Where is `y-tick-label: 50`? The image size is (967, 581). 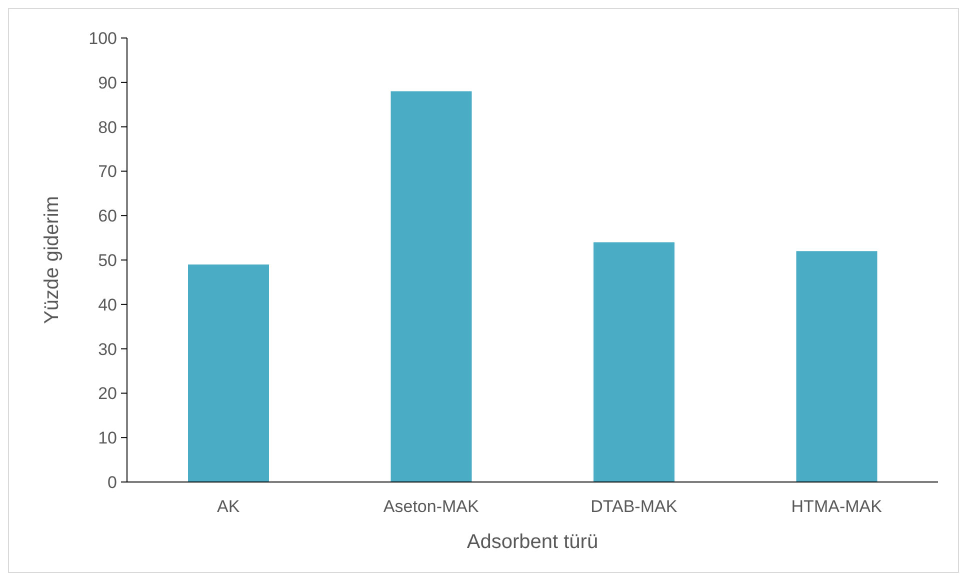
y-tick-label: 50 is located at coordinates (107, 260).